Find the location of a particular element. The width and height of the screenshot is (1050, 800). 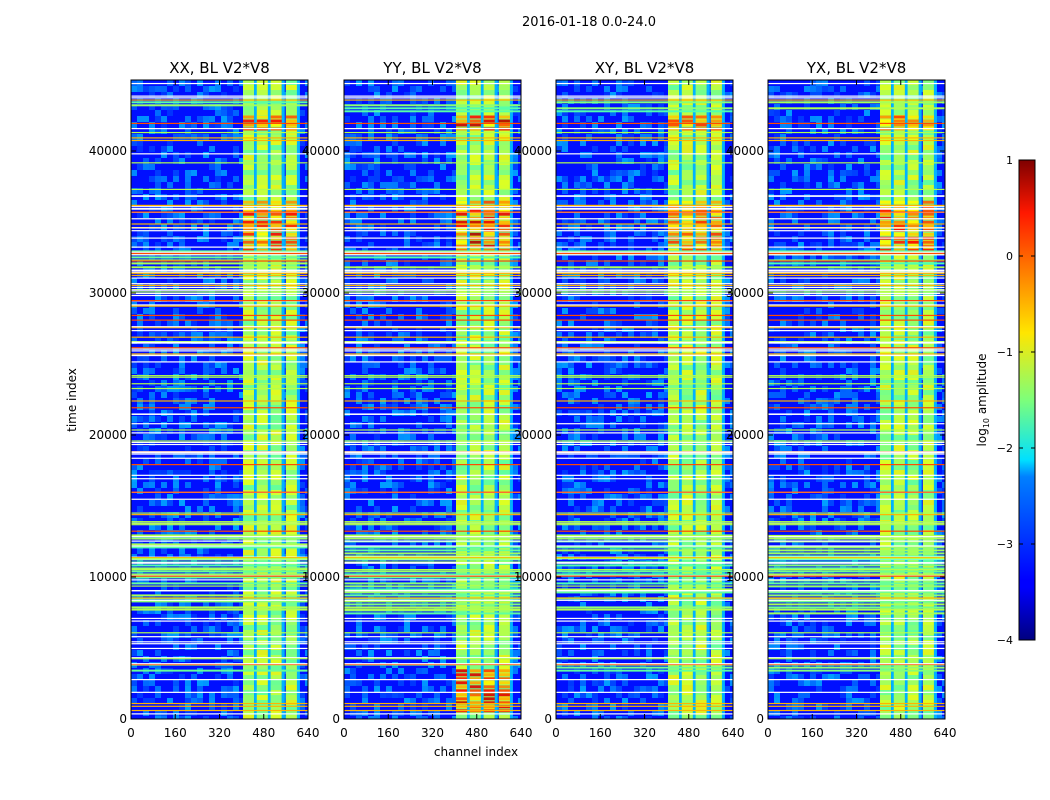

colorbar-tick-label: −1 is located at coordinates (1005, 352).